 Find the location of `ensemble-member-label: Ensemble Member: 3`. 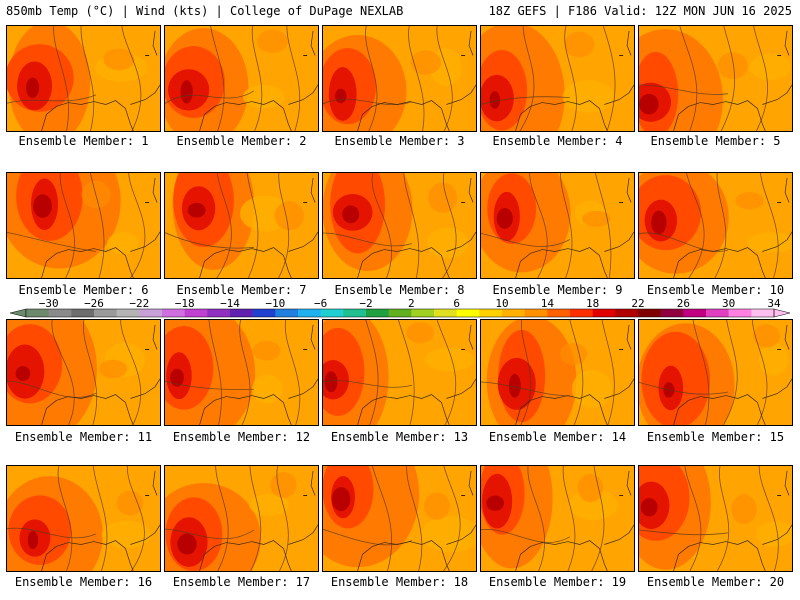

ensemble-member-label: Ensemble Member: 3 is located at coordinates (399, 141).